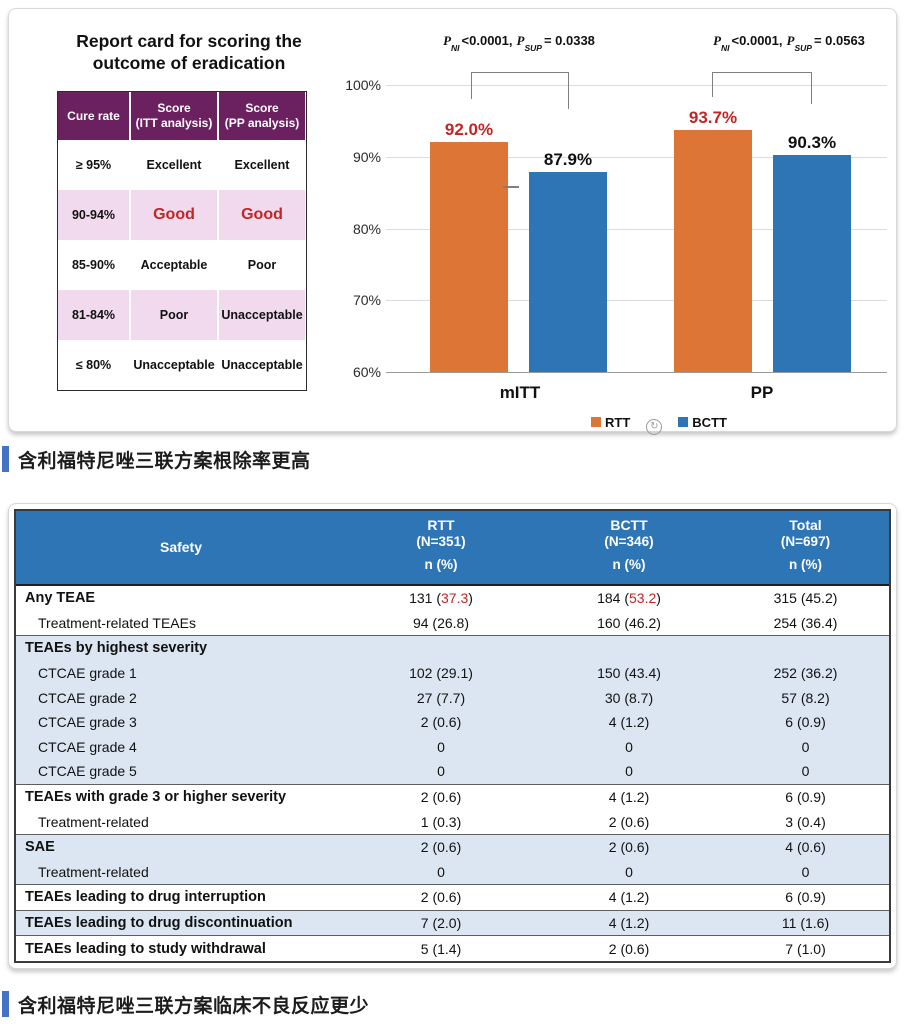  Describe the element at coordinates (469, 130) in the screenshot. I see `bar-value-label: 92.0%` at that location.